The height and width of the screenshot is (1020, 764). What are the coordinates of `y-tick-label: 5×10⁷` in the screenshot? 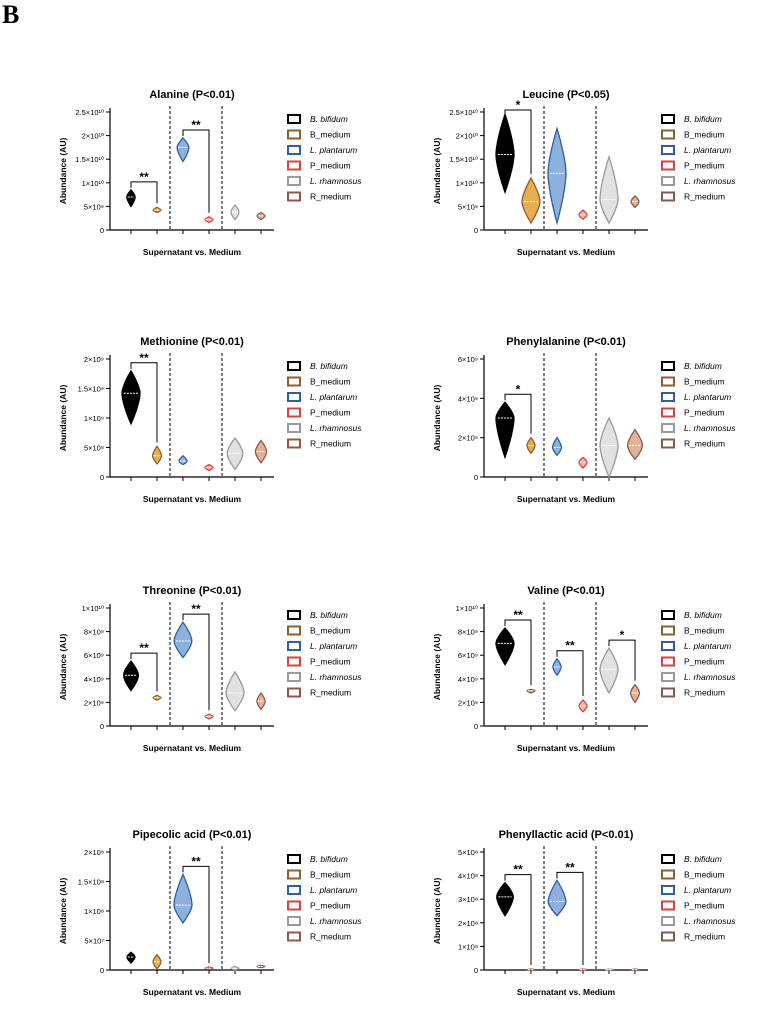 It's located at (94, 941).